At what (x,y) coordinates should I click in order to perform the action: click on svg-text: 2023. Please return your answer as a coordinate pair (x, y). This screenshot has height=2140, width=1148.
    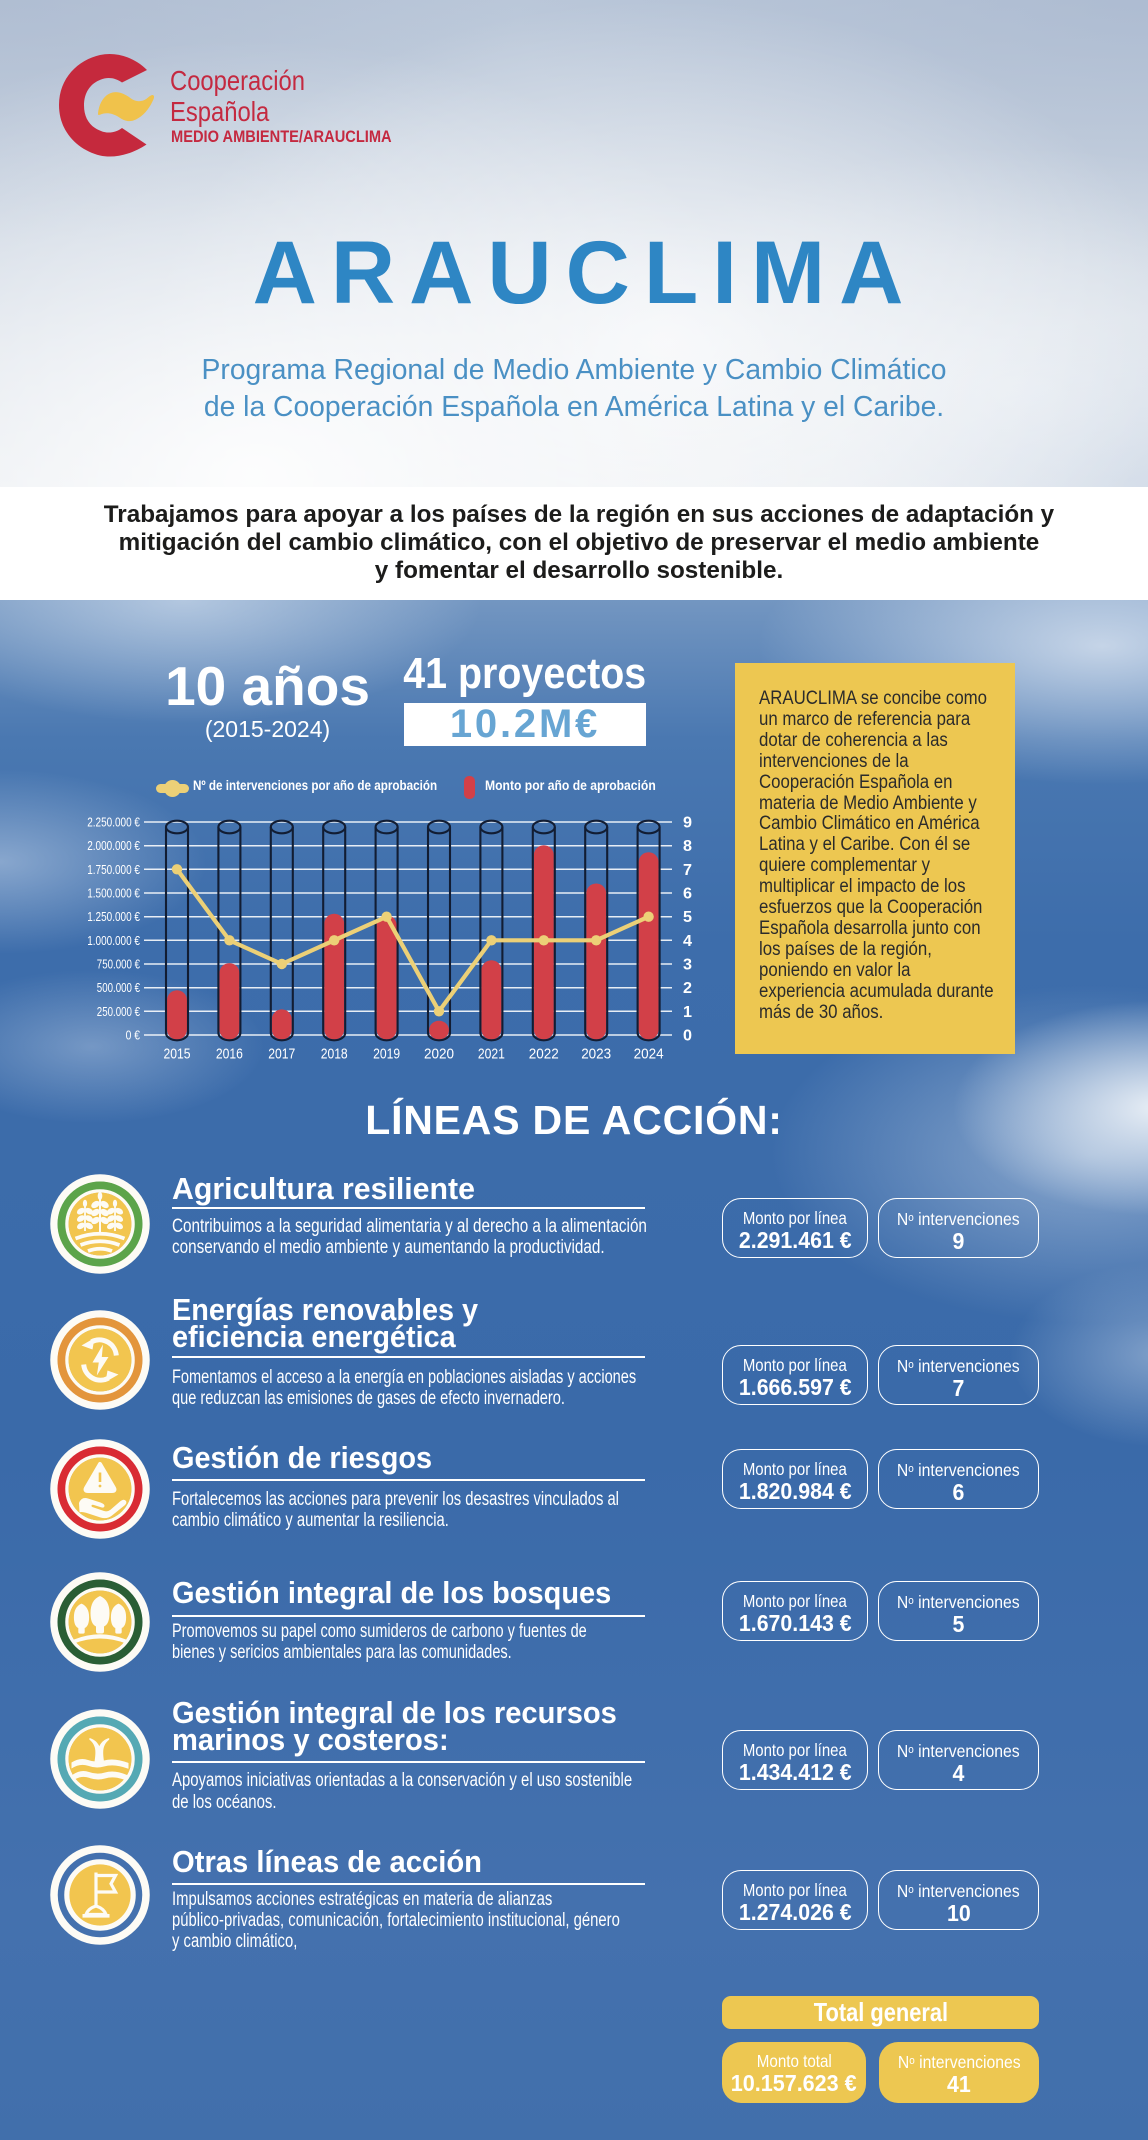
    Looking at the image, I should click on (596, 1054).